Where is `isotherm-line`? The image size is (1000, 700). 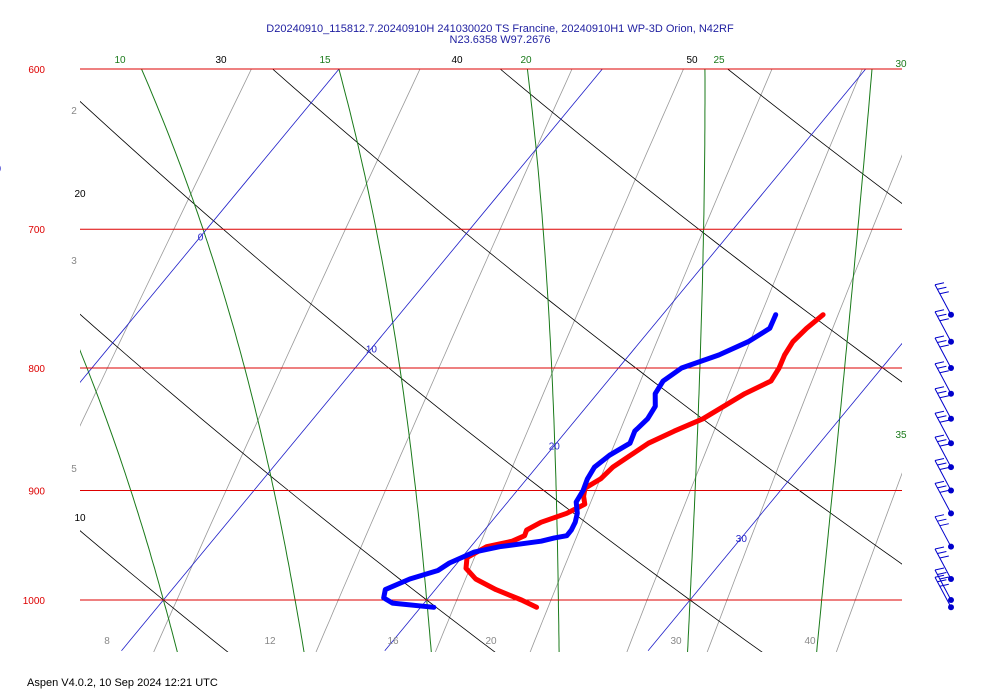
isotherm-line is located at coordinates (955, 325).